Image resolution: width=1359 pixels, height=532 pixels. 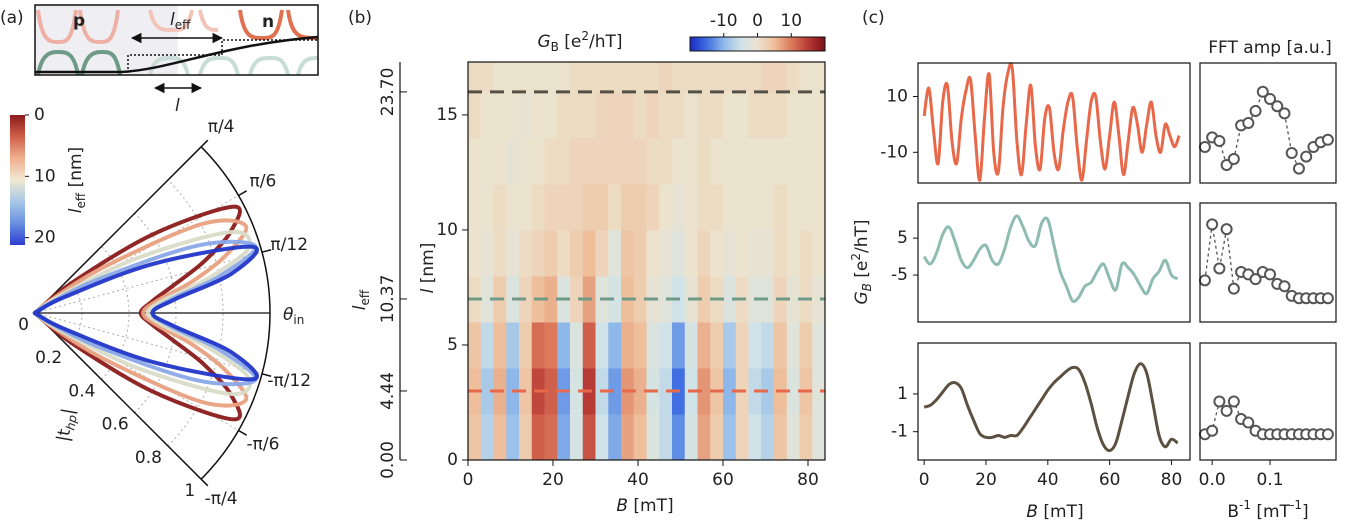 What do you see at coordinates (579, 41) in the screenshot?
I see `colorbar-title: GB [e2/hT]` at bounding box center [579, 41].